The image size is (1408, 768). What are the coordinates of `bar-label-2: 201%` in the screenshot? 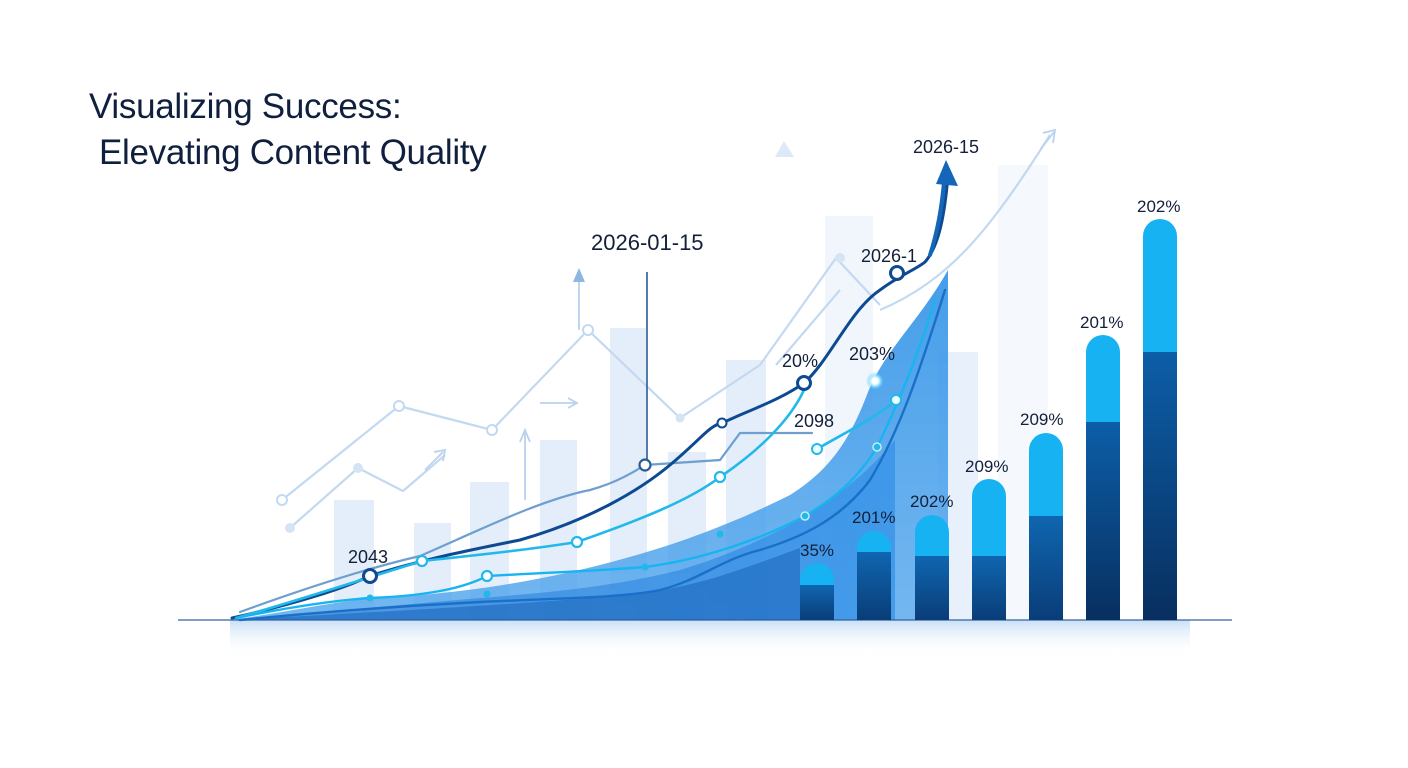 It's located at (873, 517).